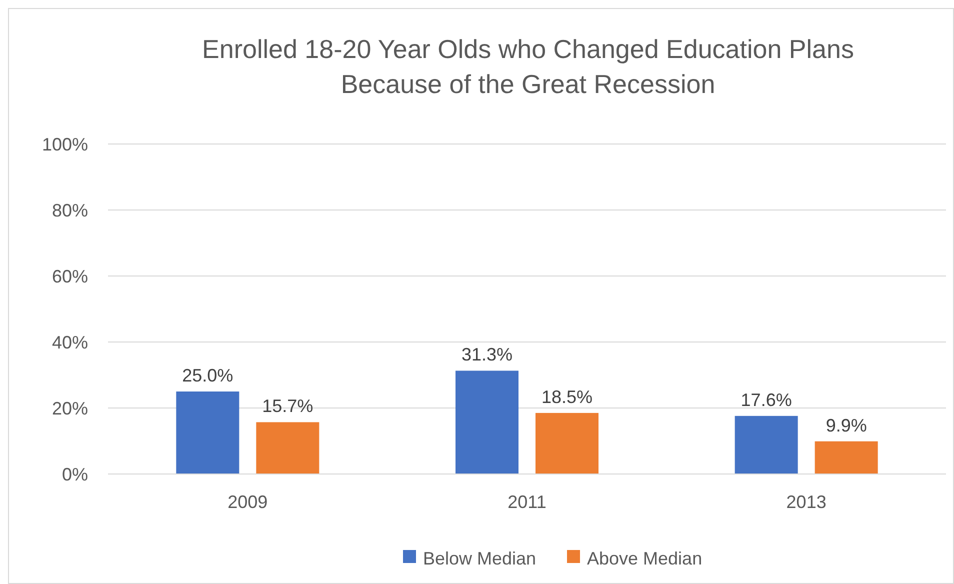 This screenshot has width=954, height=584. I want to click on legend-label: Below Median, so click(479, 558).